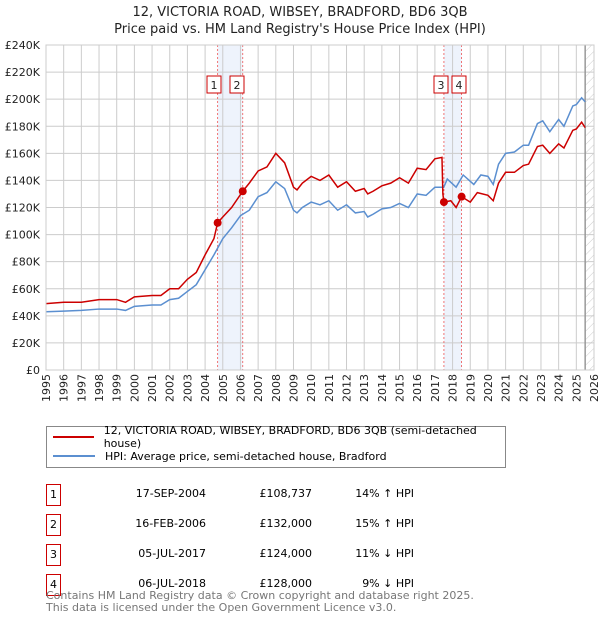 The height and width of the screenshot is (620, 600). What do you see at coordinates (81, 388) in the screenshot?
I see `x-tick-label: 1997` at bounding box center [81, 388].